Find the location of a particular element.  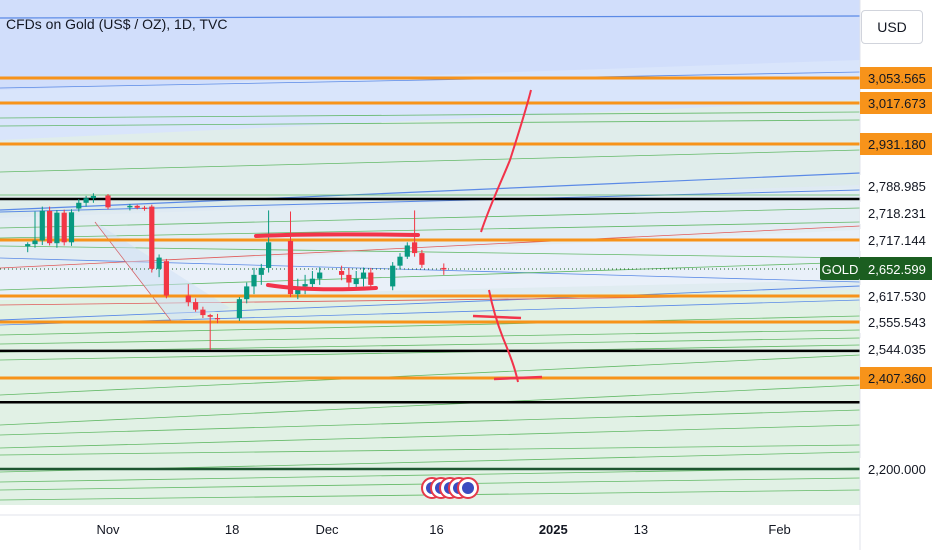

price-axis-label: 2,200.000 is located at coordinates (897, 469).